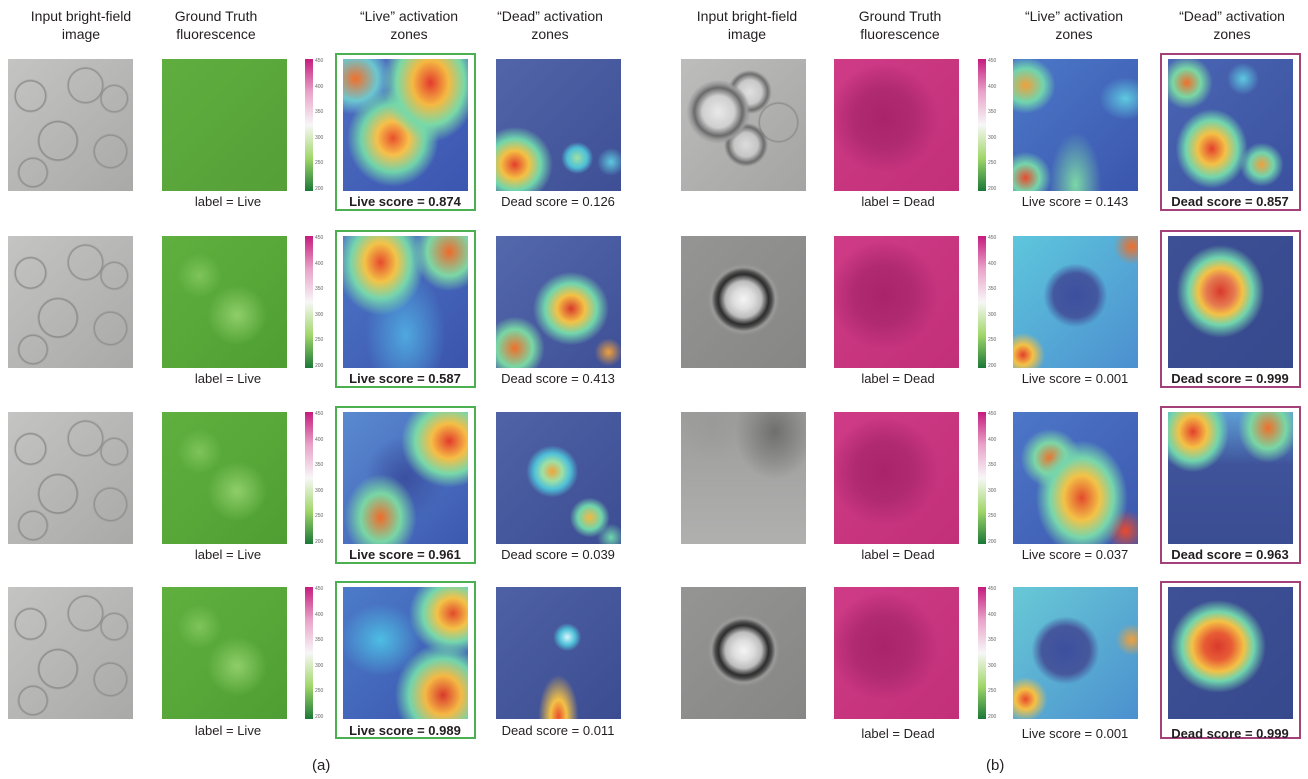 This screenshot has height=779, width=1308. I want to click on dead-score: Dead score = 0.413, so click(558, 378).